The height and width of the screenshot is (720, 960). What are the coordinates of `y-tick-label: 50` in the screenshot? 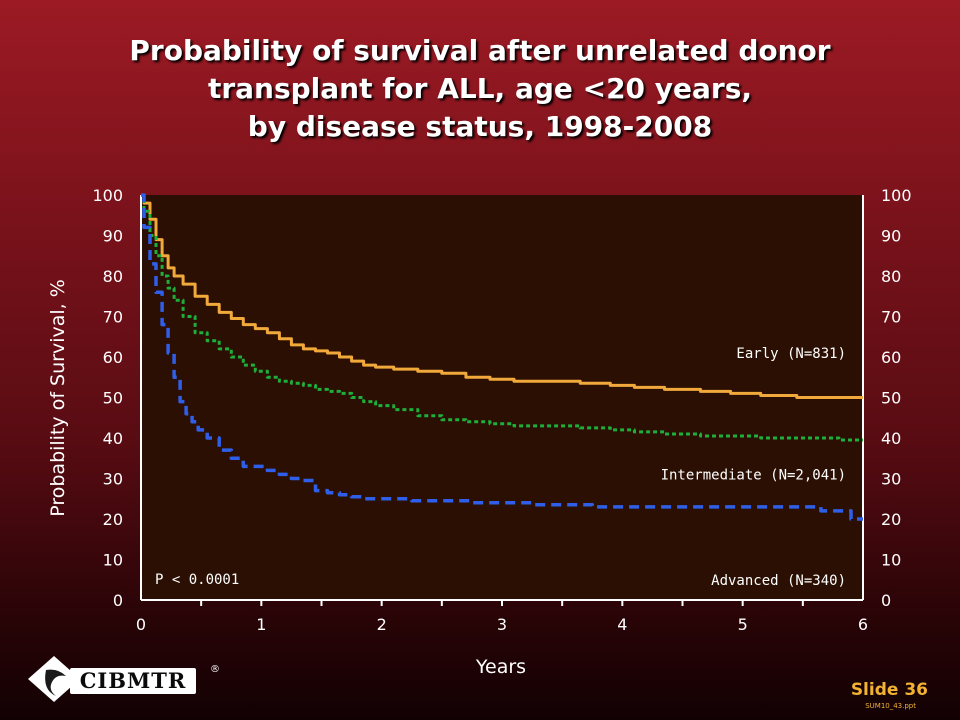 It's located at (113, 398).